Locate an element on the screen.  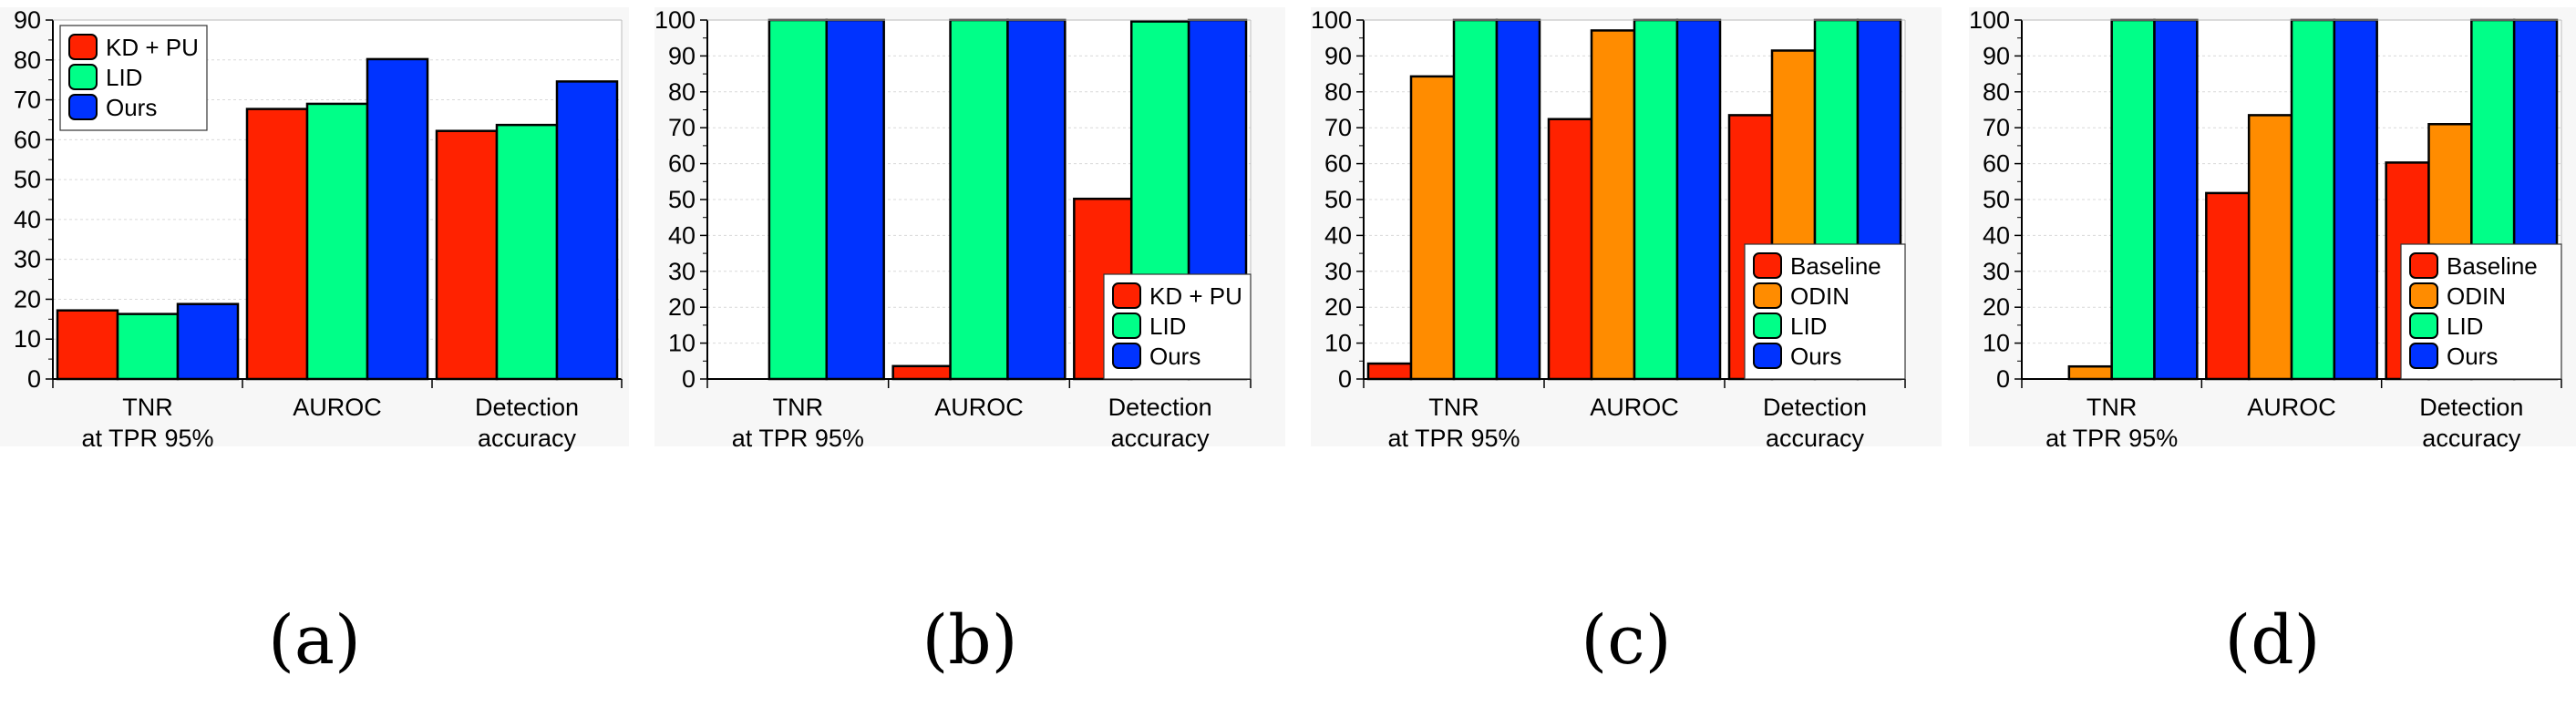
legend-label: KD + PU is located at coordinates (1195, 296).